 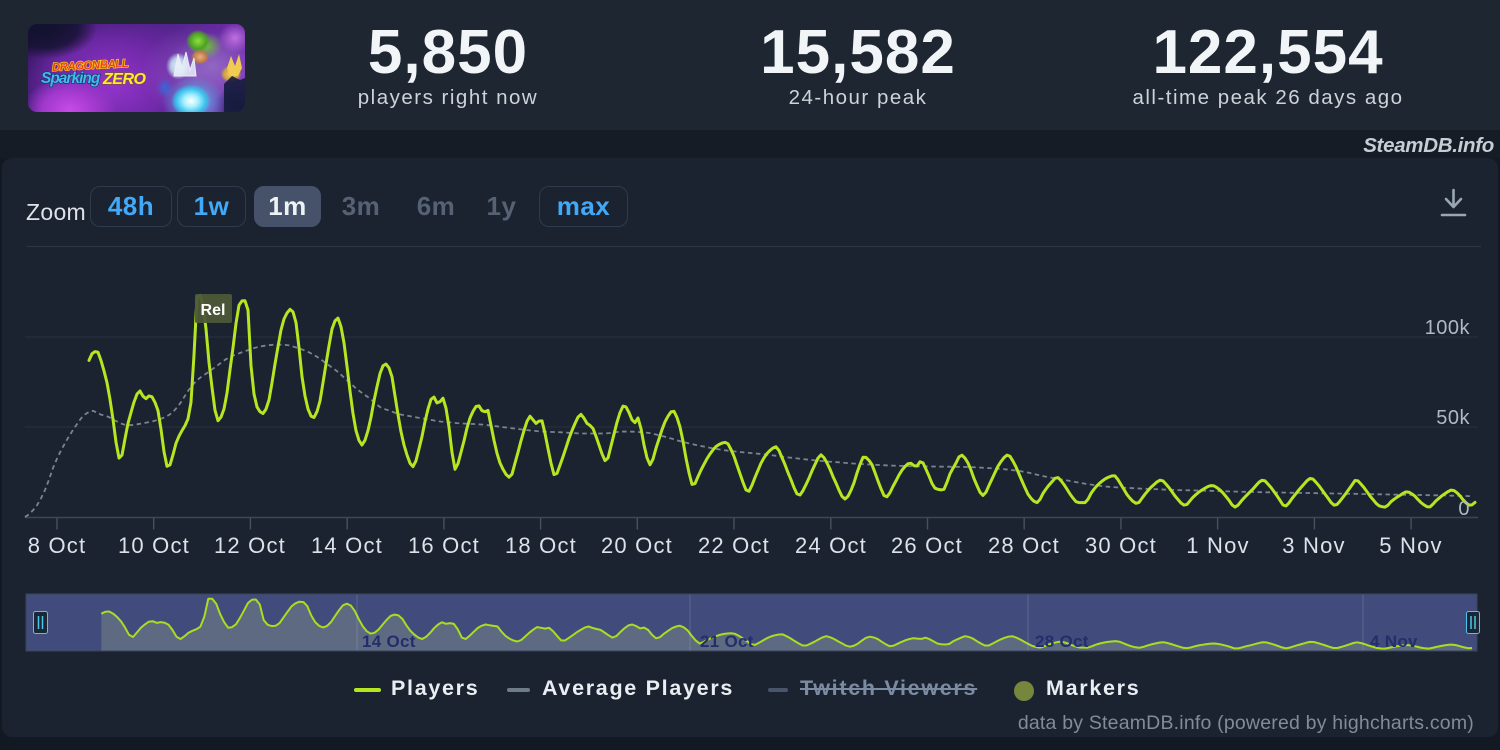 I want to click on svg-text: 21 Oct, so click(x=727, y=641).